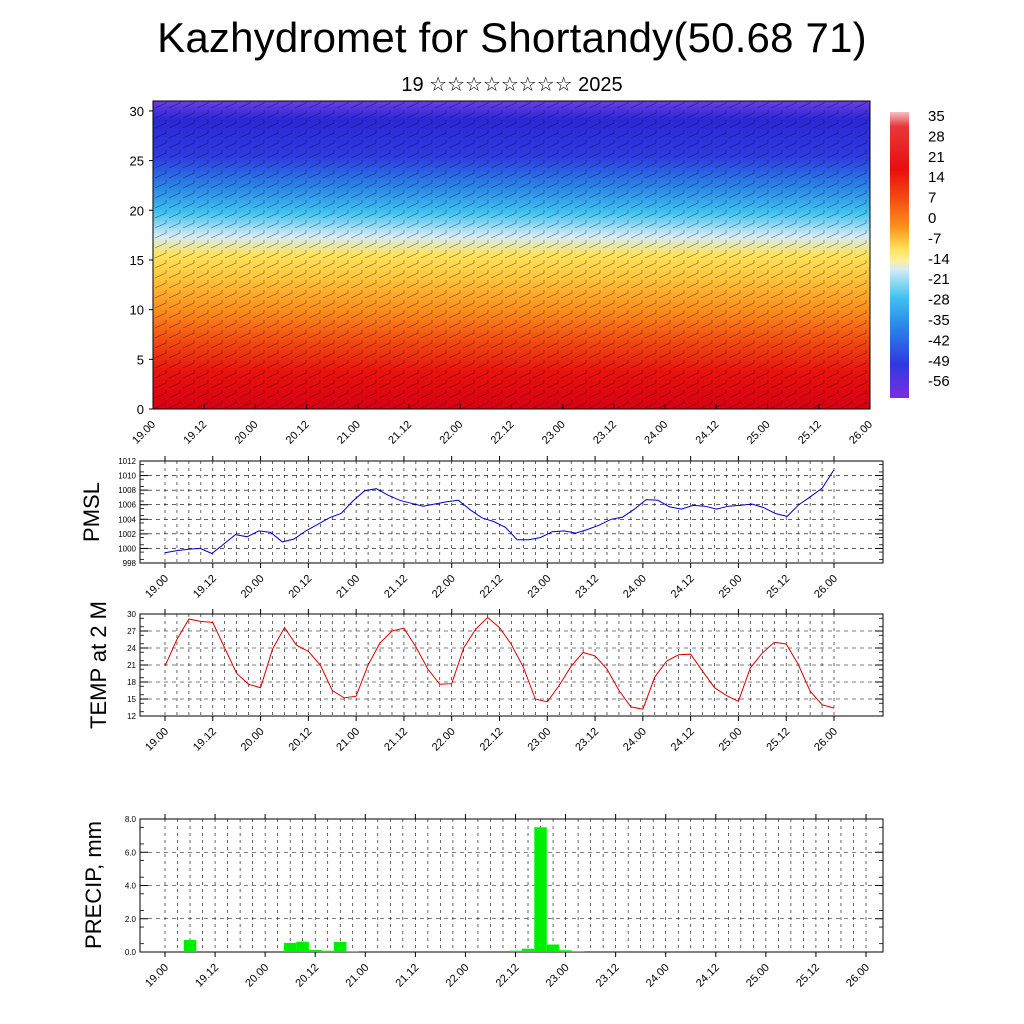 Image resolution: width=1024 pixels, height=1024 pixels. I want to click on temp-axis-label: TEMP at 2 M, so click(98, 665).